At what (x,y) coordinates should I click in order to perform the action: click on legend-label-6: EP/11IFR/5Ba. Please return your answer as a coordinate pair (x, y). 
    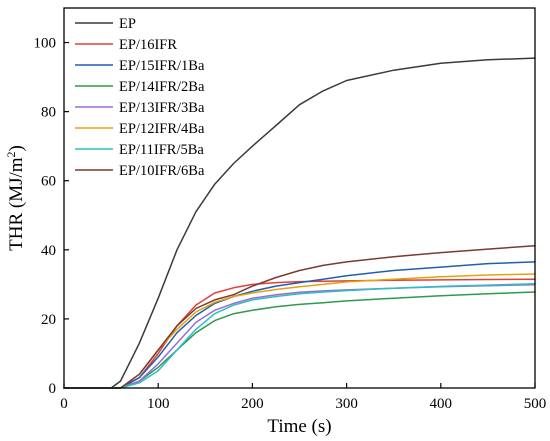
    Looking at the image, I should click on (161, 150).